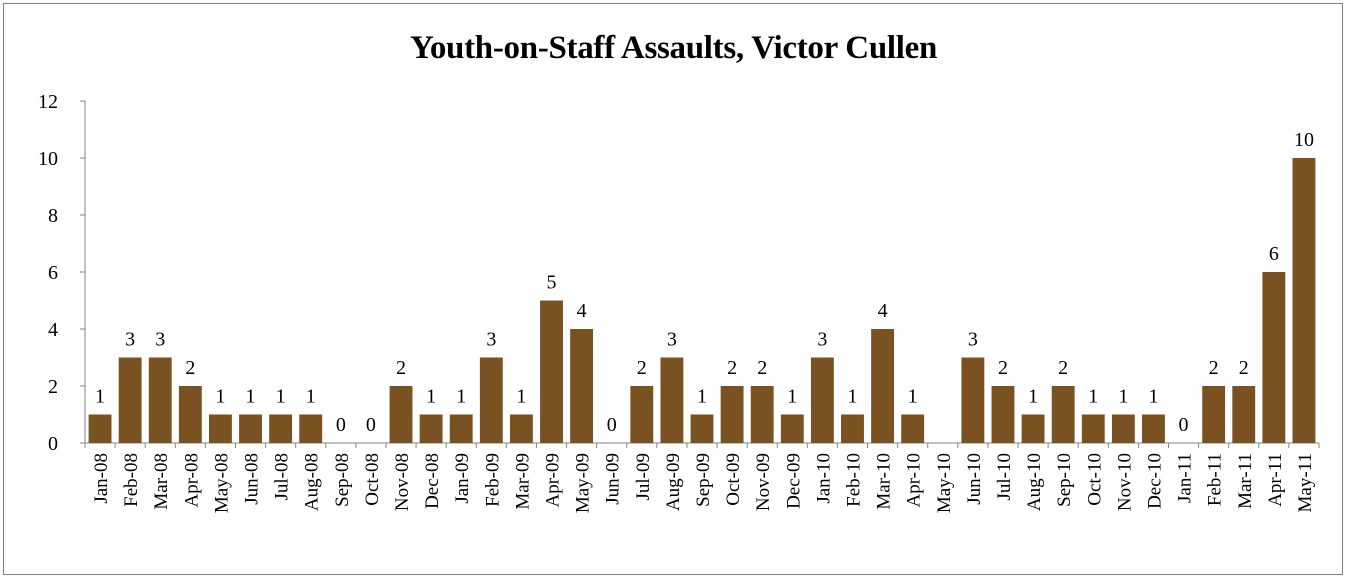 The height and width of the screenshot is (579, 1347). What do you see at coordinates (312, 482) in the screenshot?
I see `x-tick-label: Aug-08` at bounding box center [312, 482].